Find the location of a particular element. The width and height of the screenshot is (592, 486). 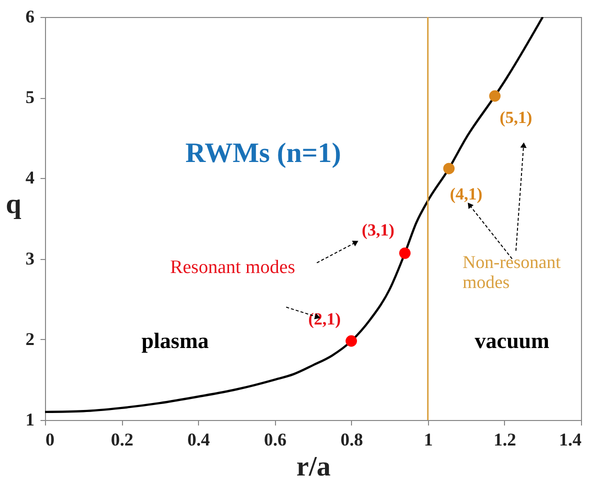

annotation: plasma is located at coordinates (175, 341).